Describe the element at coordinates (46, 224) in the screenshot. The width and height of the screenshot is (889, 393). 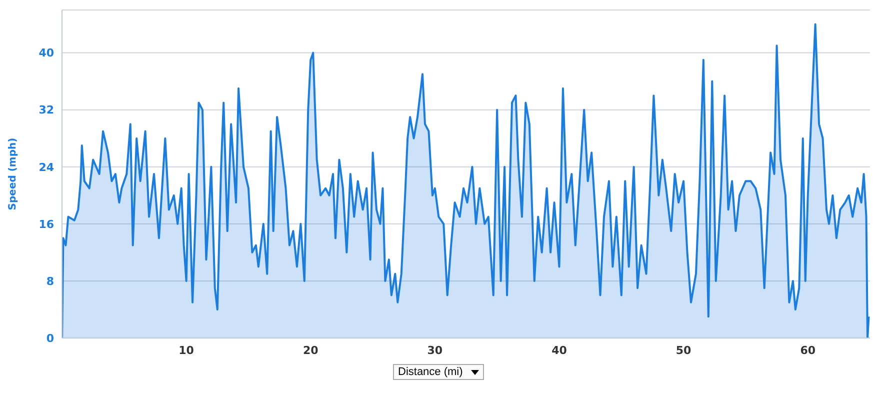
I see `y-tick-label: 16` at that location.